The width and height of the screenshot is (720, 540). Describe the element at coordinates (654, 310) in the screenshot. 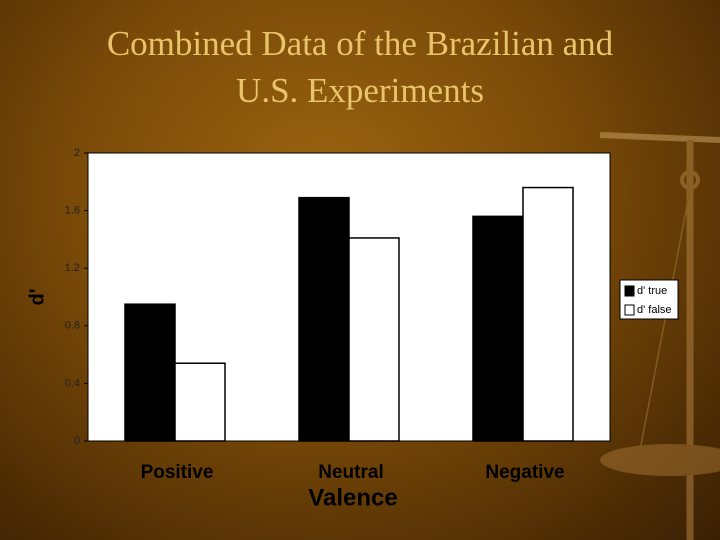

I see `legend-label: d' false` at that location.